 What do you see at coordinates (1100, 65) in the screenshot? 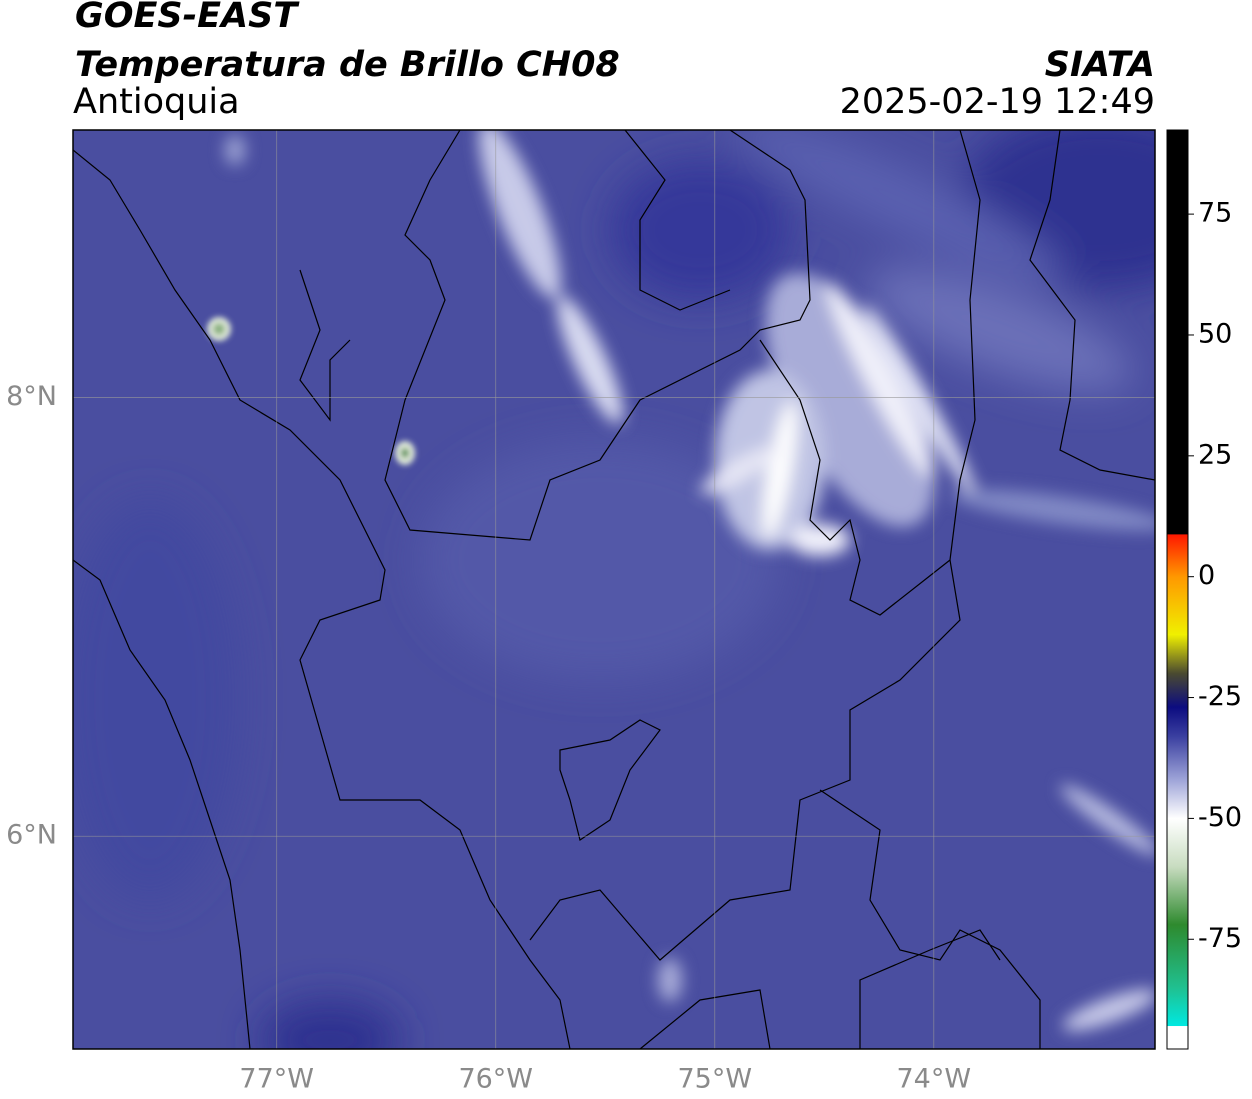
I see `source: SIATA` at bounding box center [1100, 65].